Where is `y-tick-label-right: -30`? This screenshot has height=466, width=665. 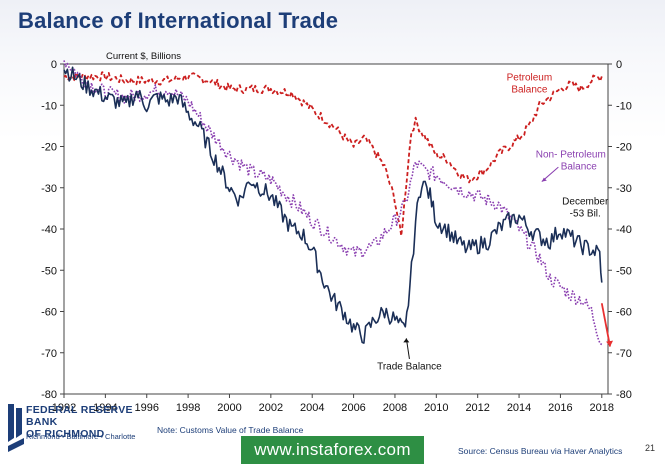
y-tick-label-right: -30 is located at coordinates (624, 189).